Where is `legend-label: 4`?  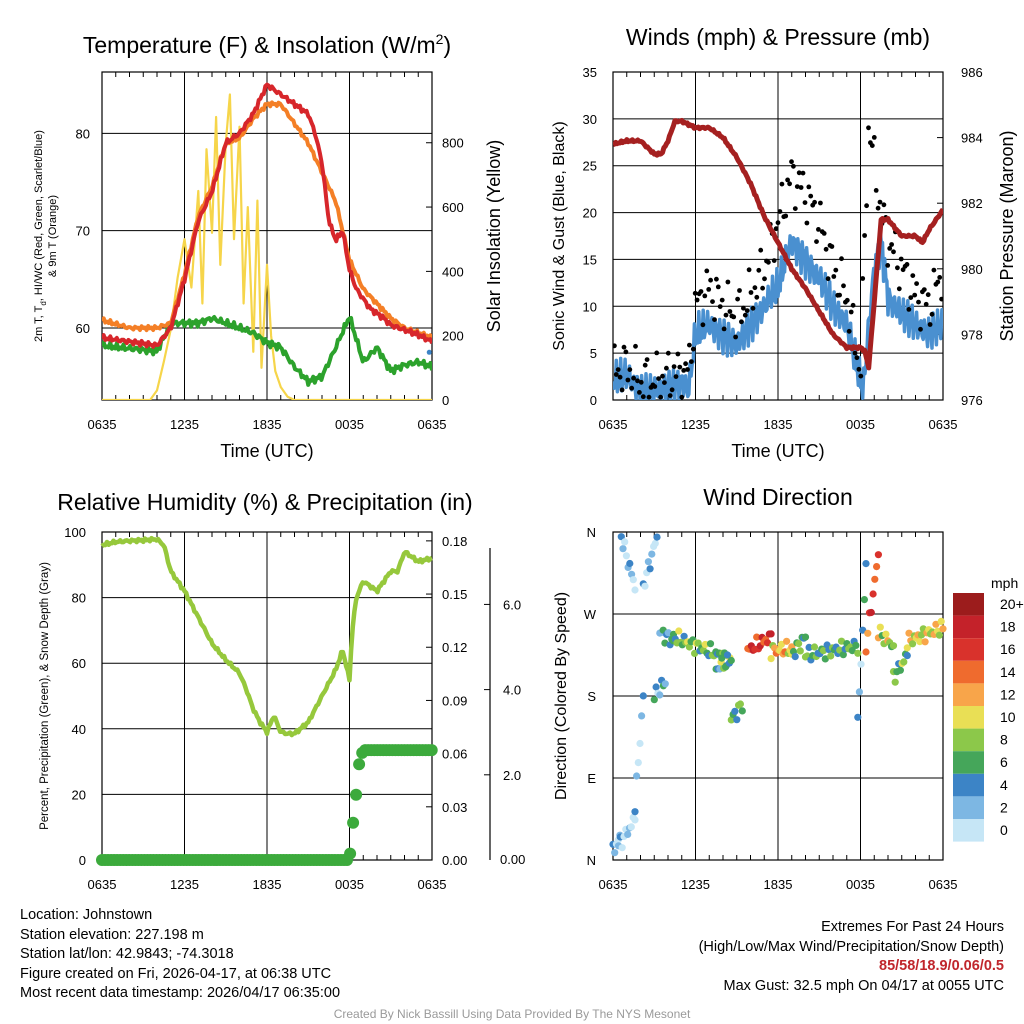 legend-label: 4 is located at coordinates (1004, 785).